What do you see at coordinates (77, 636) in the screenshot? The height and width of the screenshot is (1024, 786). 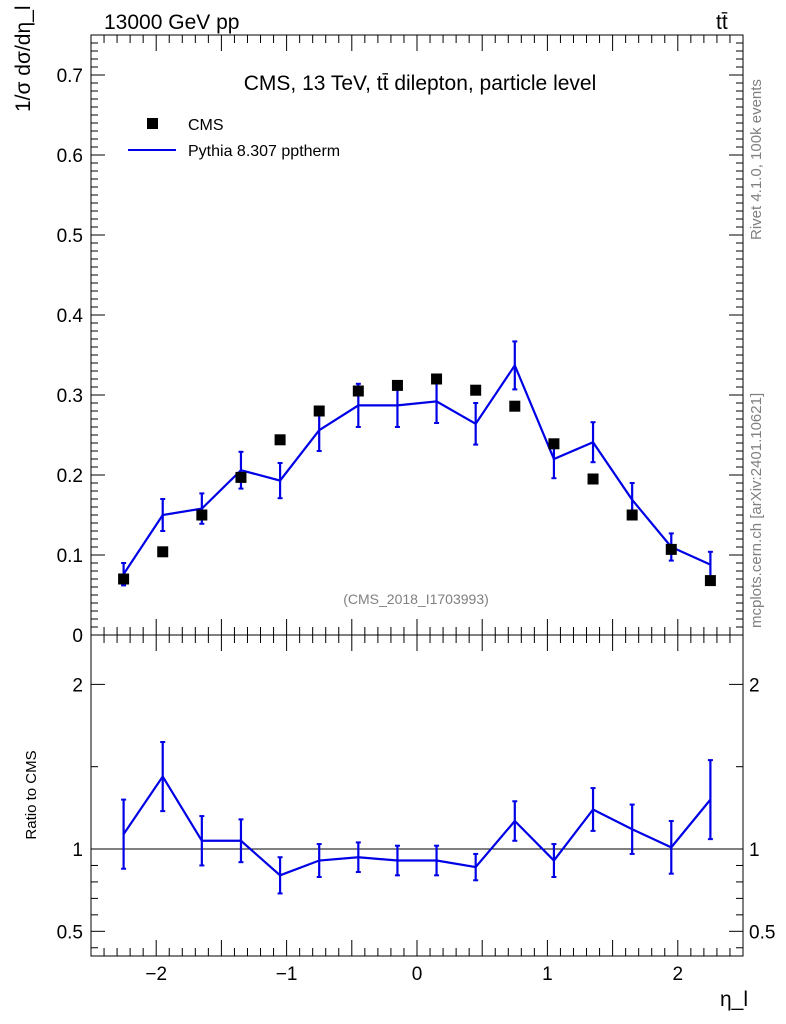 I see `y-tick-label: 0` at bounding box center [77, 636].